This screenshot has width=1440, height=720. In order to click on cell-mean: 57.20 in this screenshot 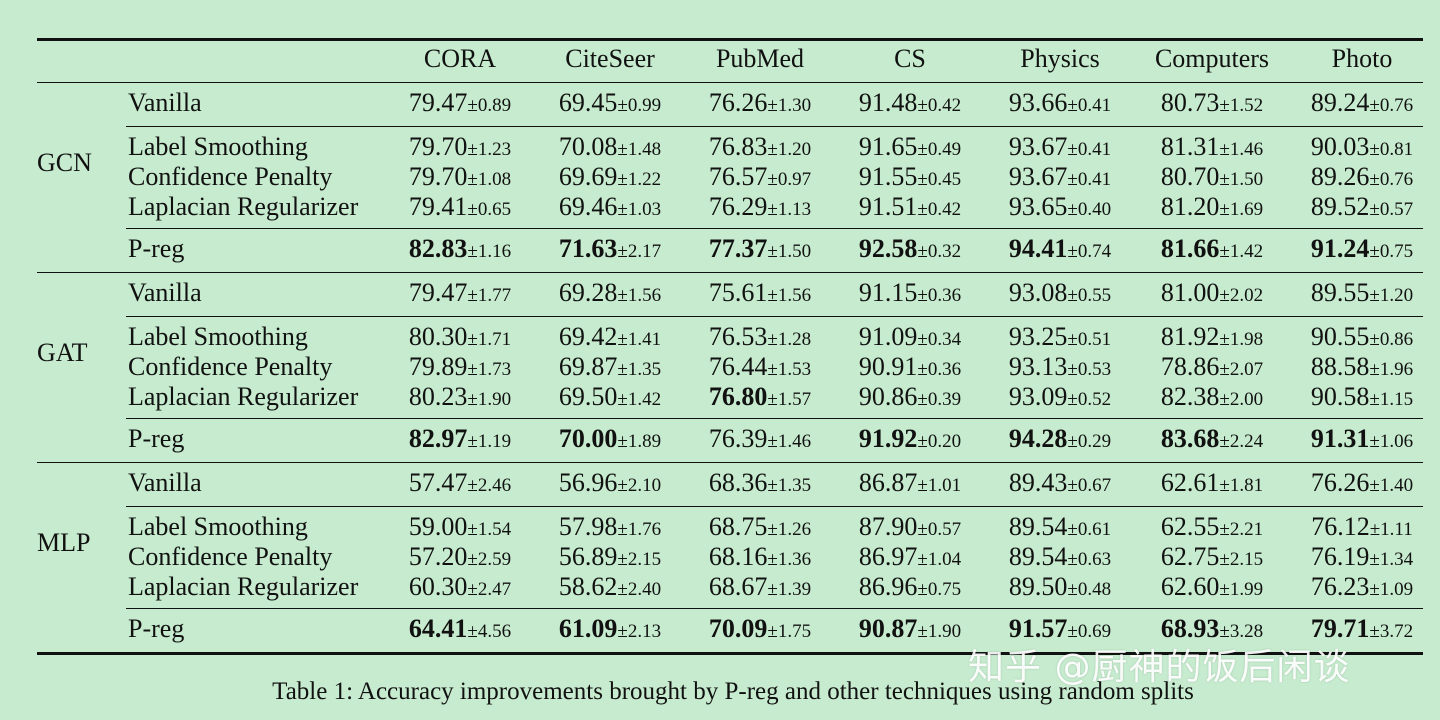, I will do `click(438, 556)`.